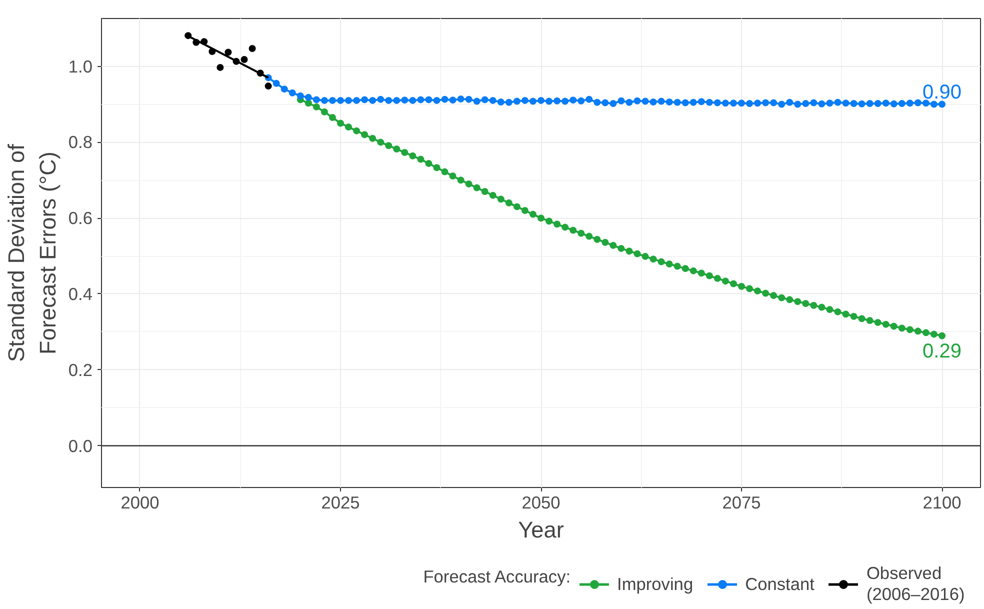  Describe the element at coordinates (915, 584) in the screenshot. I see `legend-label: Observed (2006–2016)` at that location.